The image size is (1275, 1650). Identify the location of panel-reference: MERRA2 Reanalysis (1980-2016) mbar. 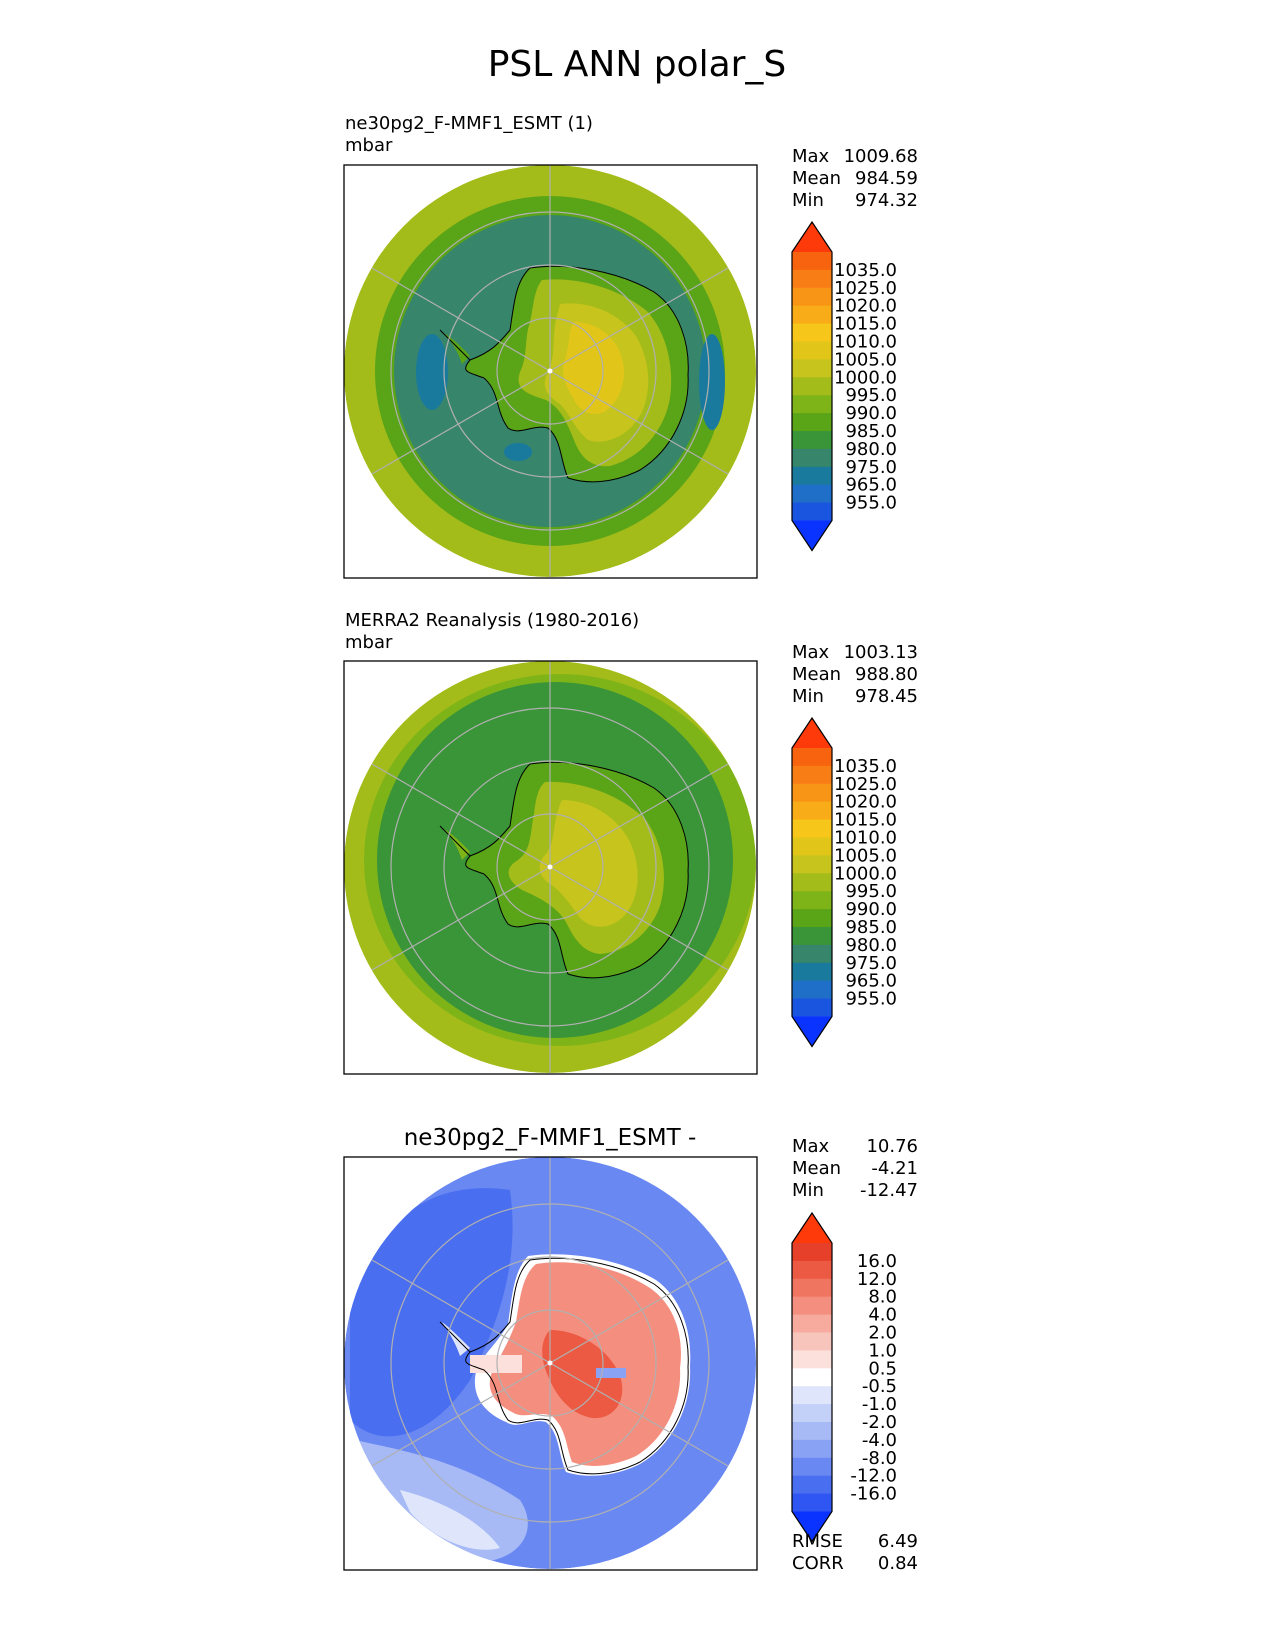
(630, 842).